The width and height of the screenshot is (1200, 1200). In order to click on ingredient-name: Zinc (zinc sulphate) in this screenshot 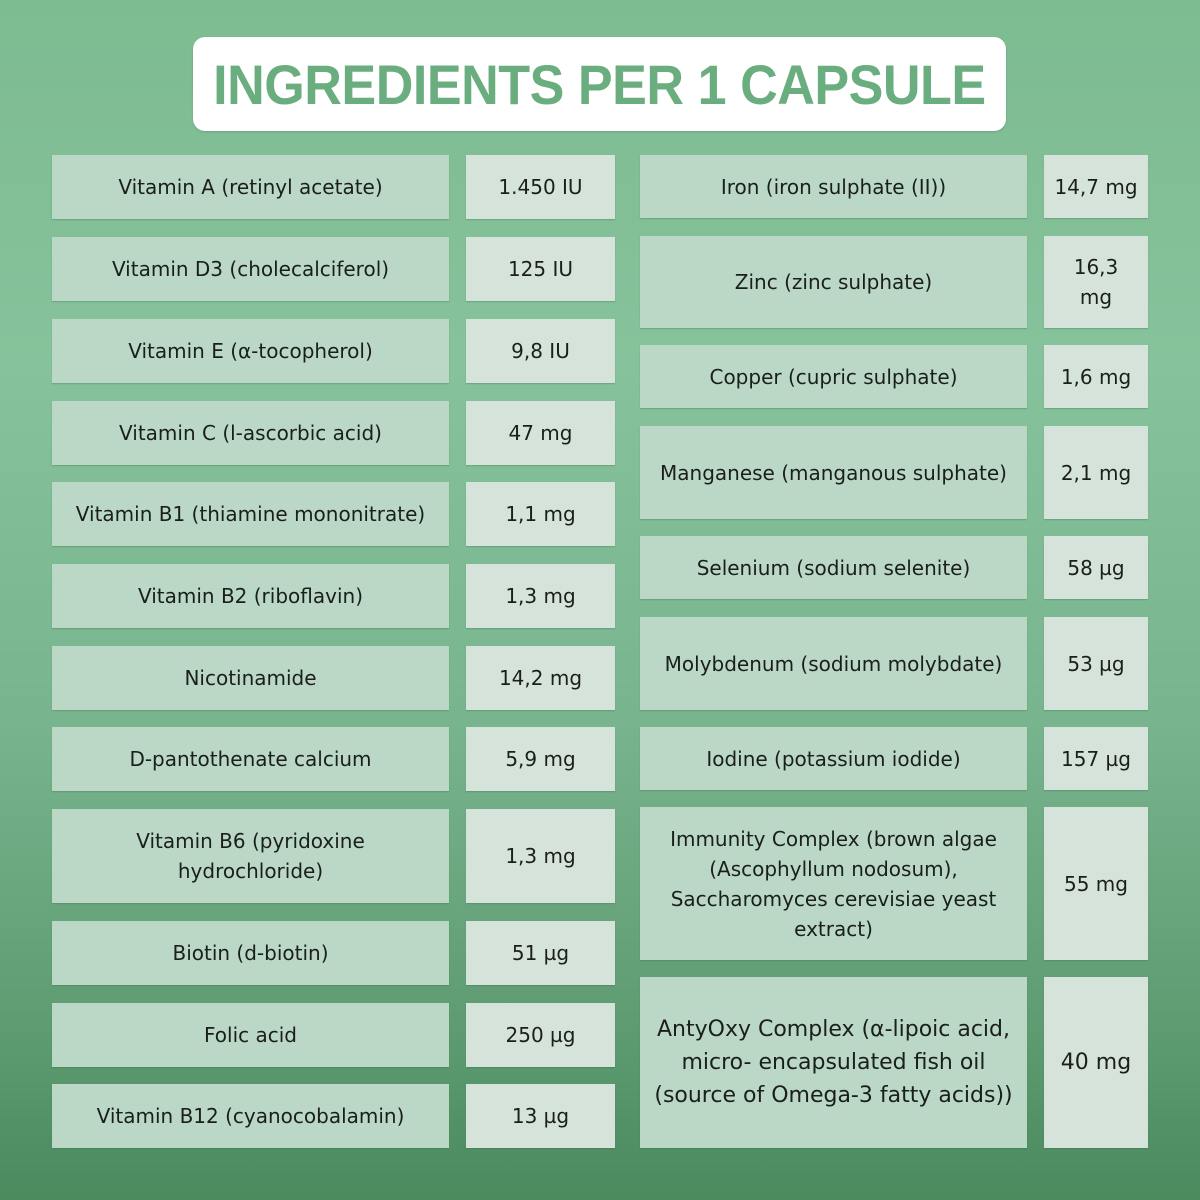, I will do `click(833, 282)`.